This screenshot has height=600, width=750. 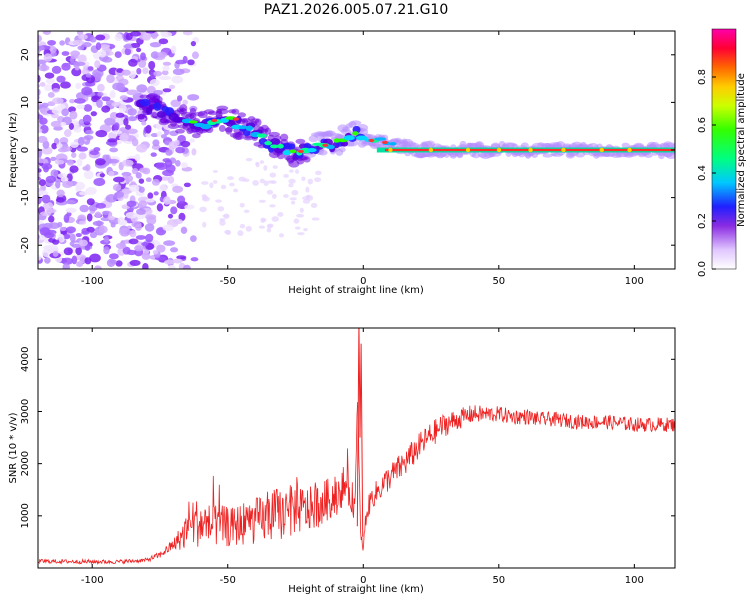 I want to click on snr-y-tick-label: 4000, so click(x=25, y=359).